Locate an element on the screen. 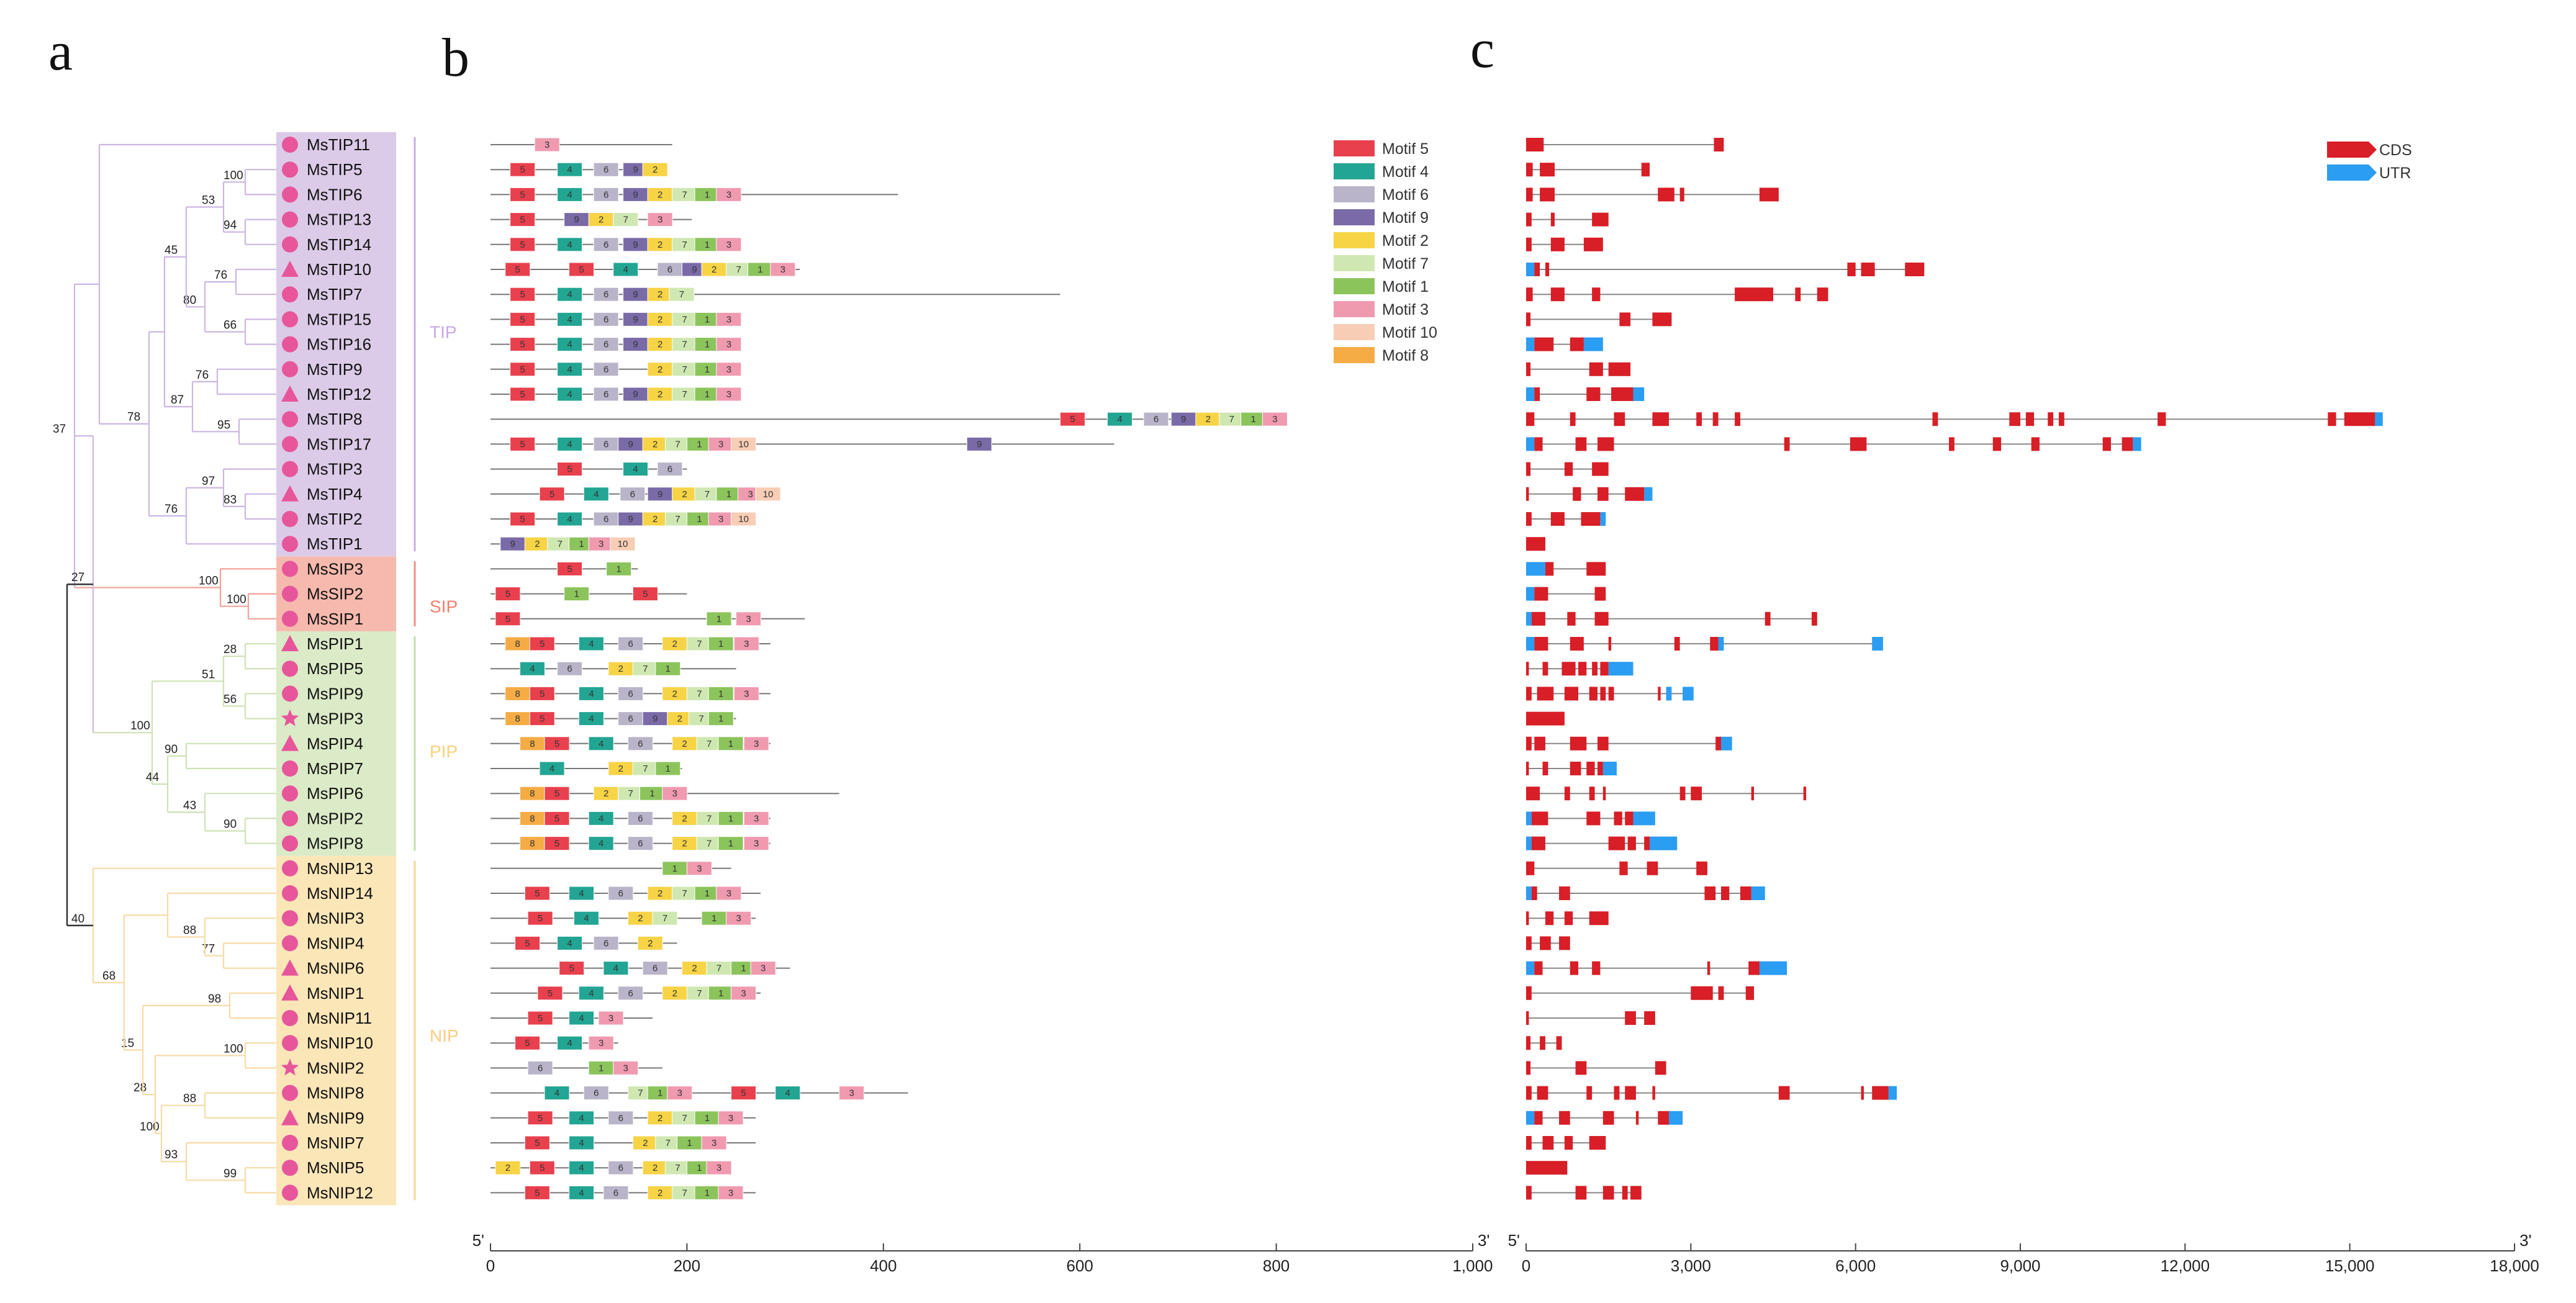 The height and width of the screenshot is (1303, 2576). gene-label: MsTIP9 is located at coordinates (335, 369).